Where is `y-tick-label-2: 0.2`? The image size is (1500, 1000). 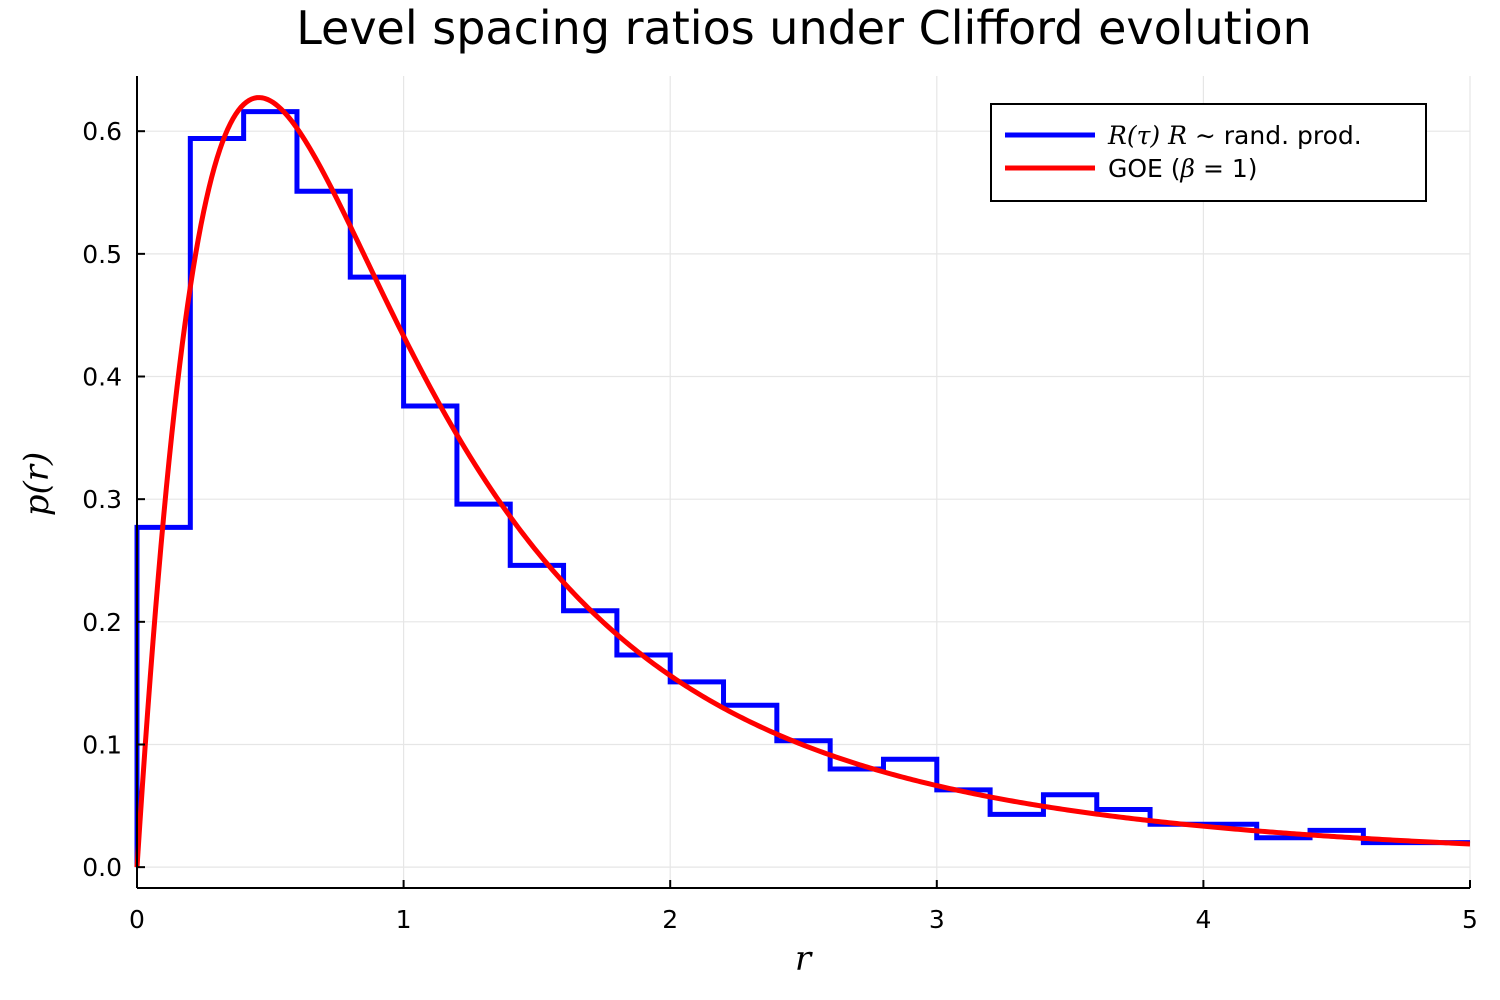 y-tick-label-2: 0.2 is located at coordinates (102, 622).